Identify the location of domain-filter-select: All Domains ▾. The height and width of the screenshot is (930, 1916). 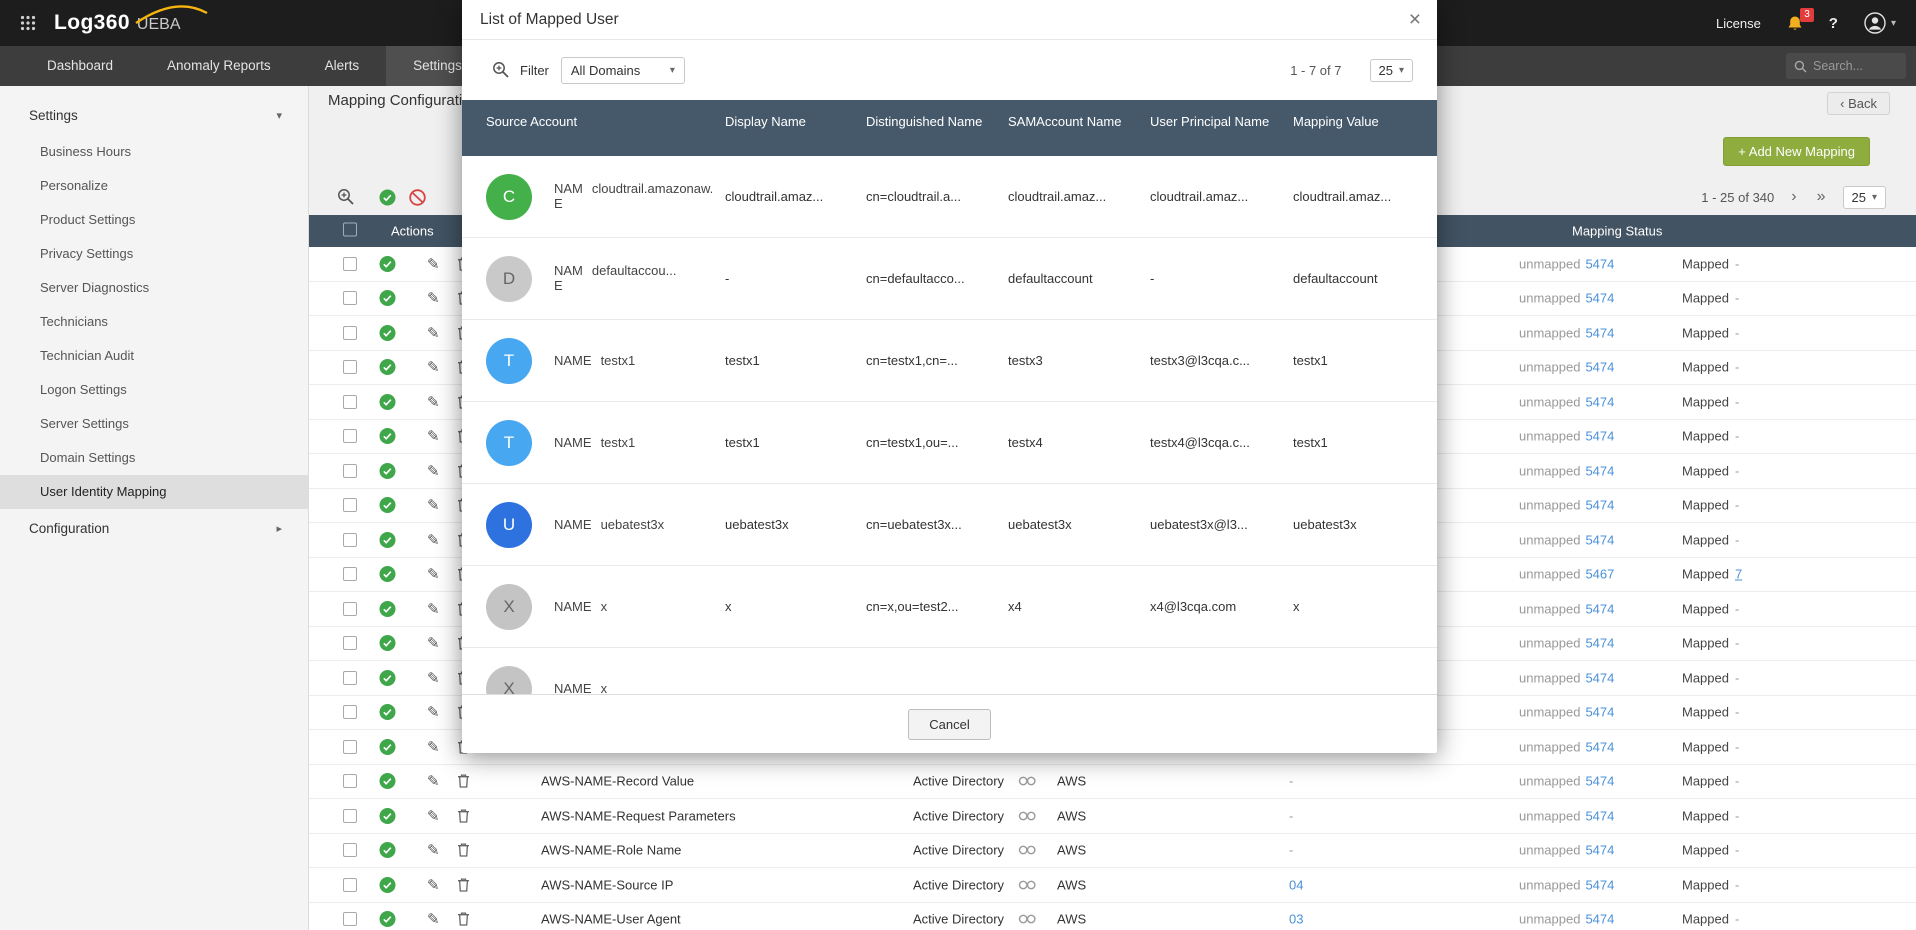
(622, 70).